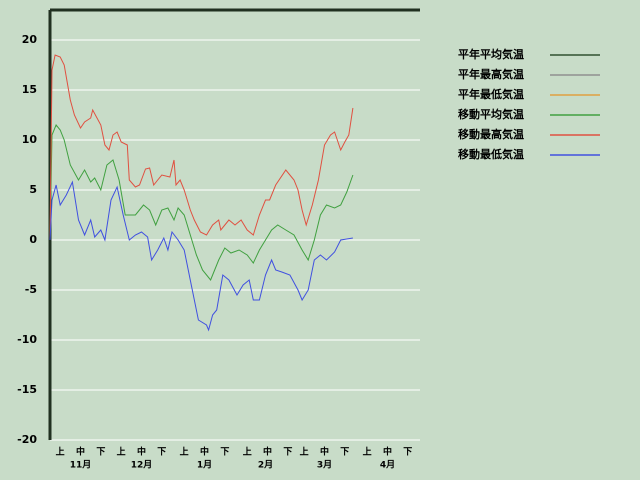 This screenshot has width=640, height=480. What do you see at coordinates (491, 134) in the screenshot?
I see `legend-label: 移動最高気温` at bounding box center [491, 134].